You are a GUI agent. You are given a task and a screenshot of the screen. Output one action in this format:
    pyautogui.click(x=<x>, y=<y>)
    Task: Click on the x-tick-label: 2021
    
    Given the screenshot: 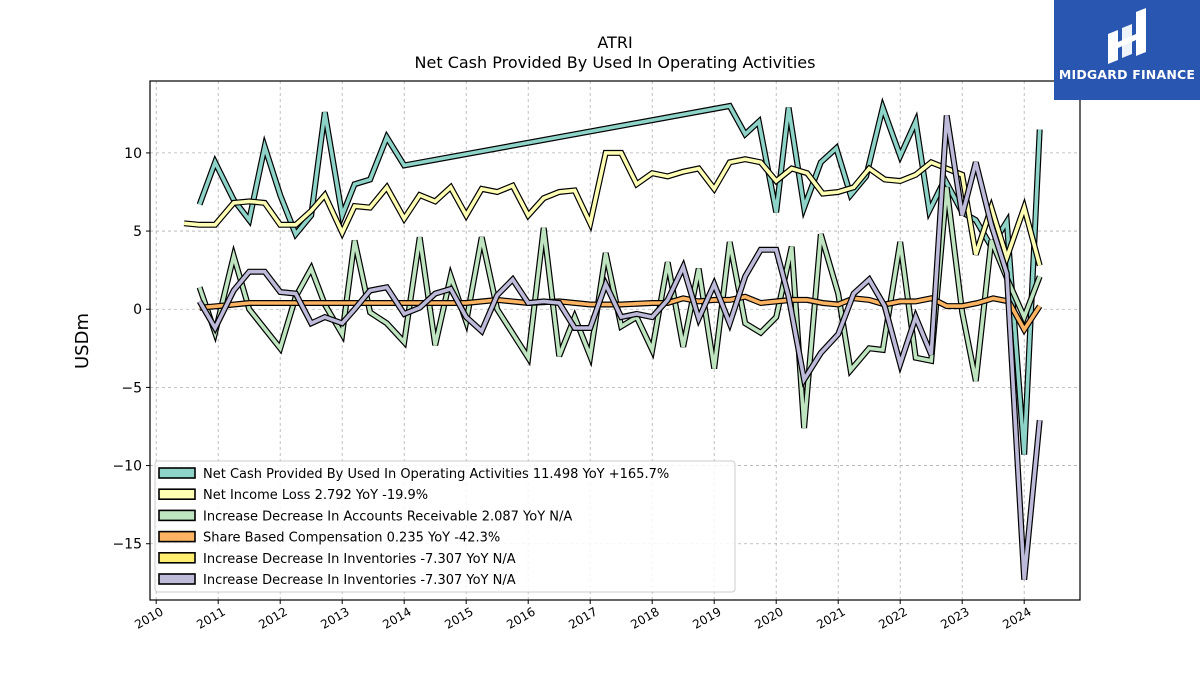 What is the action you would take?
    pyautogui.click(x=830, y=617)
    